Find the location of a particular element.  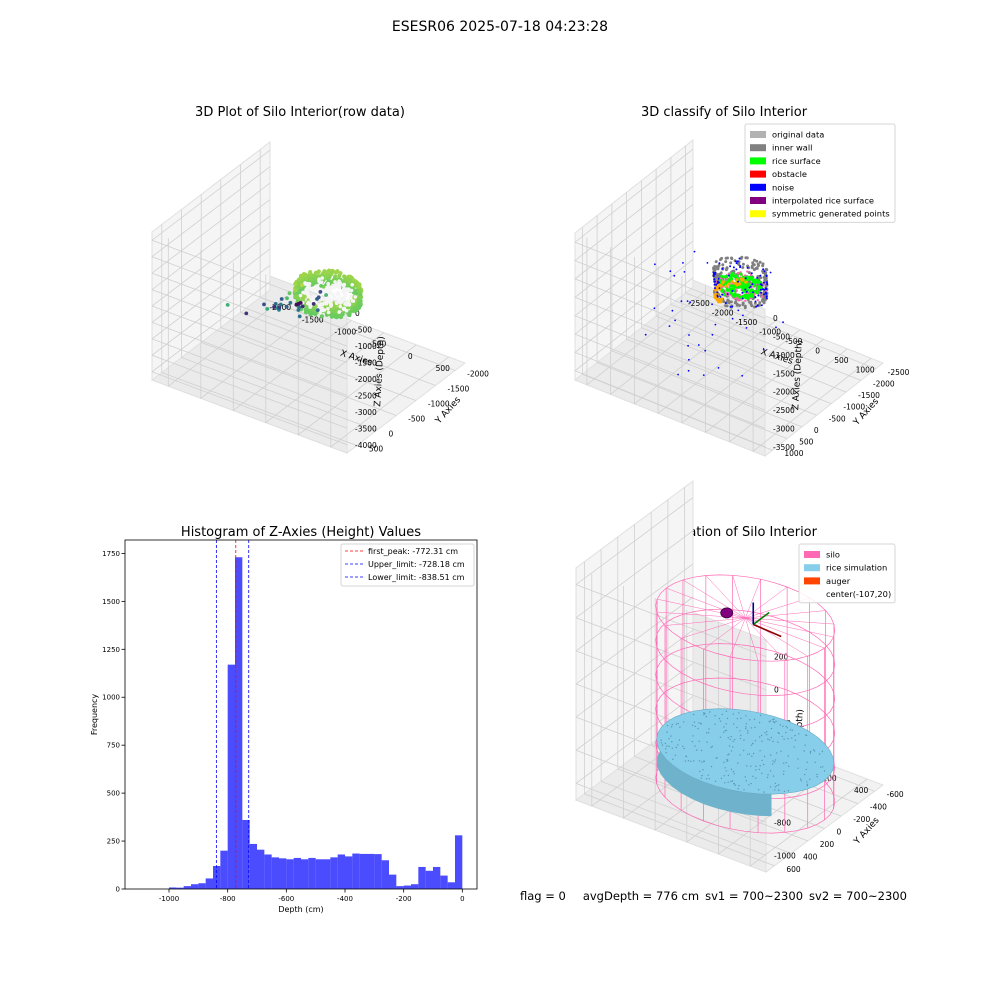

plot1-y-tick: -500 is located at coordinates (416, 419).